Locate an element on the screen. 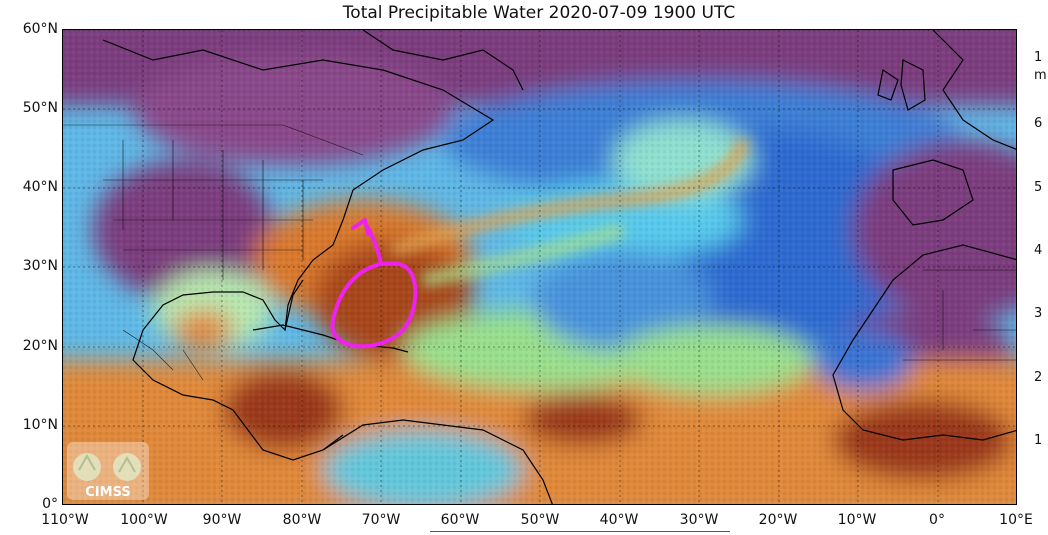 The height and width of the screenshot is (535, 1048). lat-label-50n: 50°N is located at coordinates (40, 108).